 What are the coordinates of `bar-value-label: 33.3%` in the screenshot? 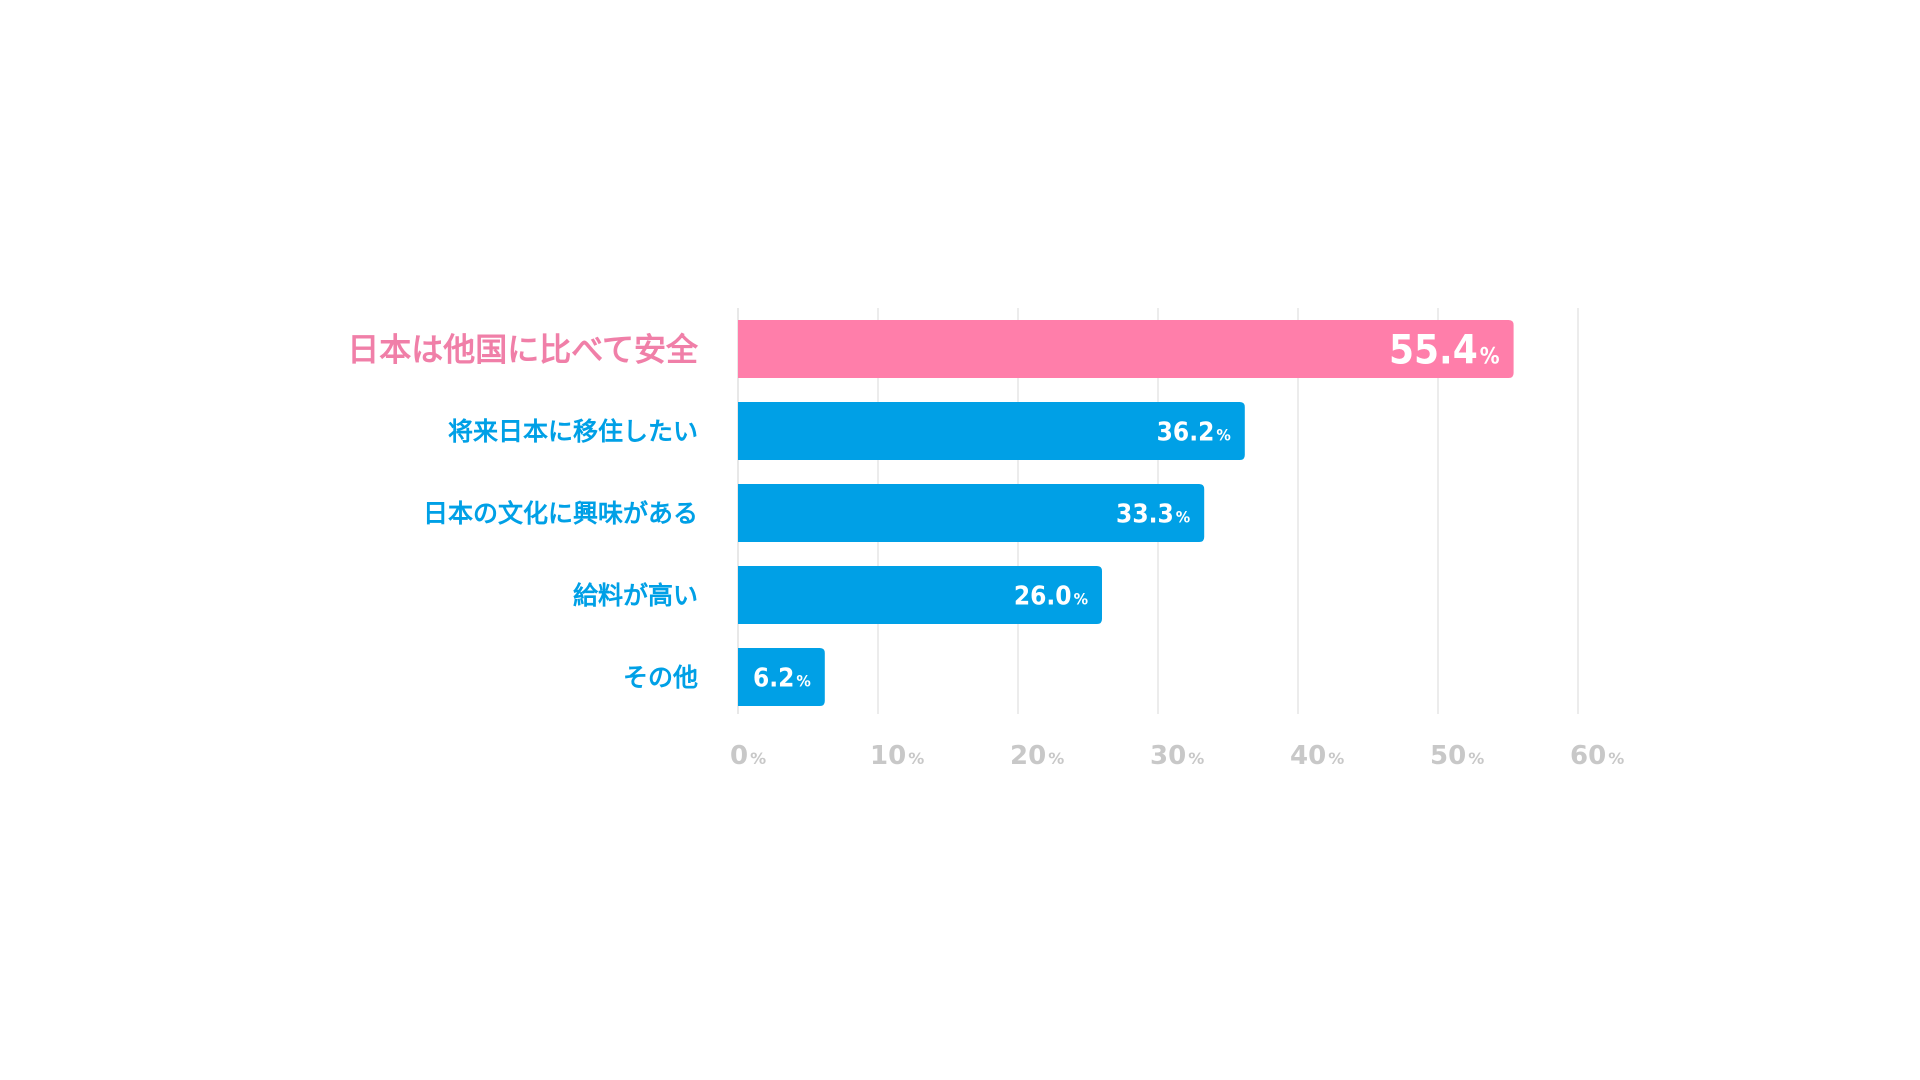 It's located at (1153, 514).